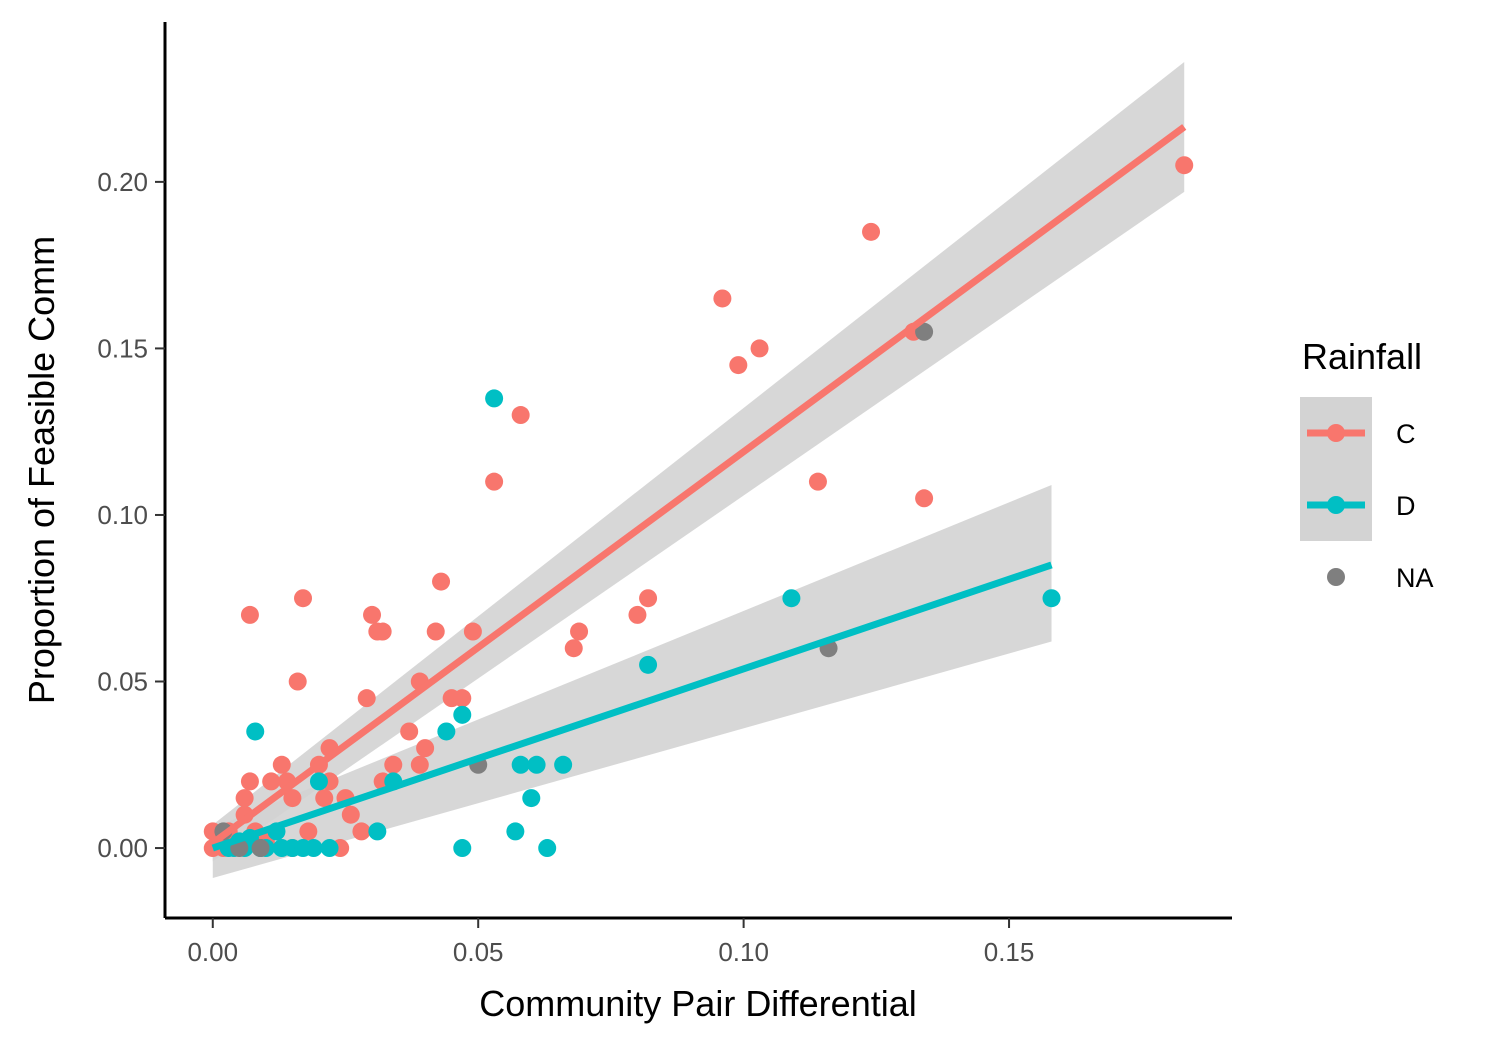 The image size is (1500, 1050). Describe the element at coordinates (122, 182) in the screenshot. I see `y-tick-label: 0.20` at that location.